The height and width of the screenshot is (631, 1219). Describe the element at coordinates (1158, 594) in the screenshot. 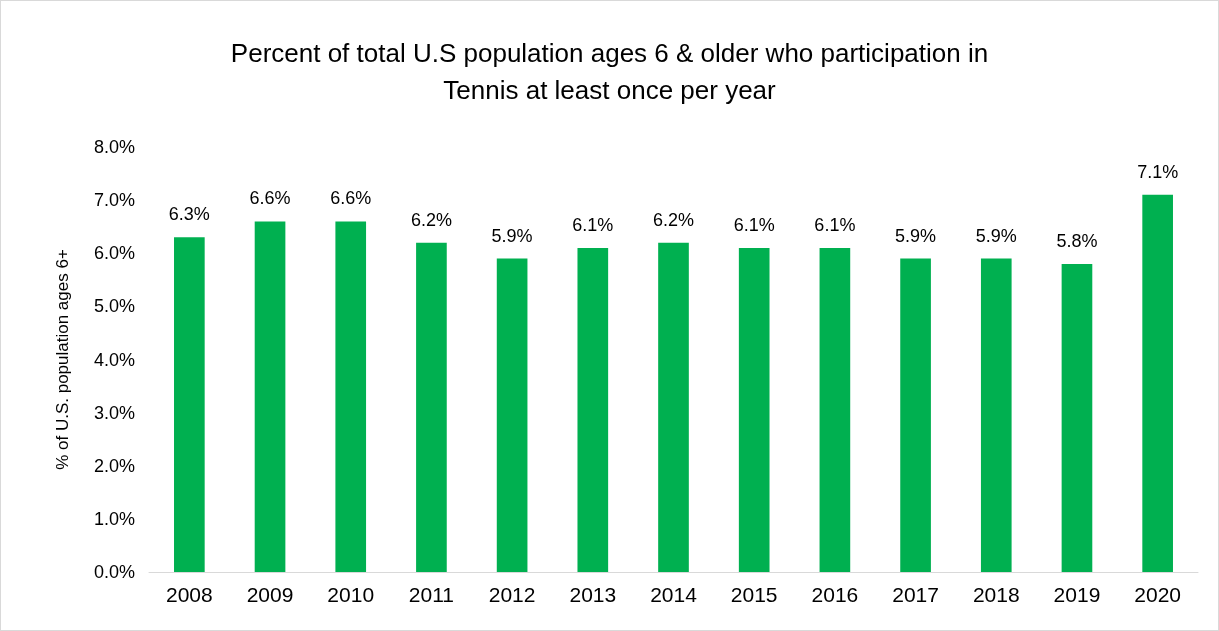

I see `x-tick-label: 2020` at that location.